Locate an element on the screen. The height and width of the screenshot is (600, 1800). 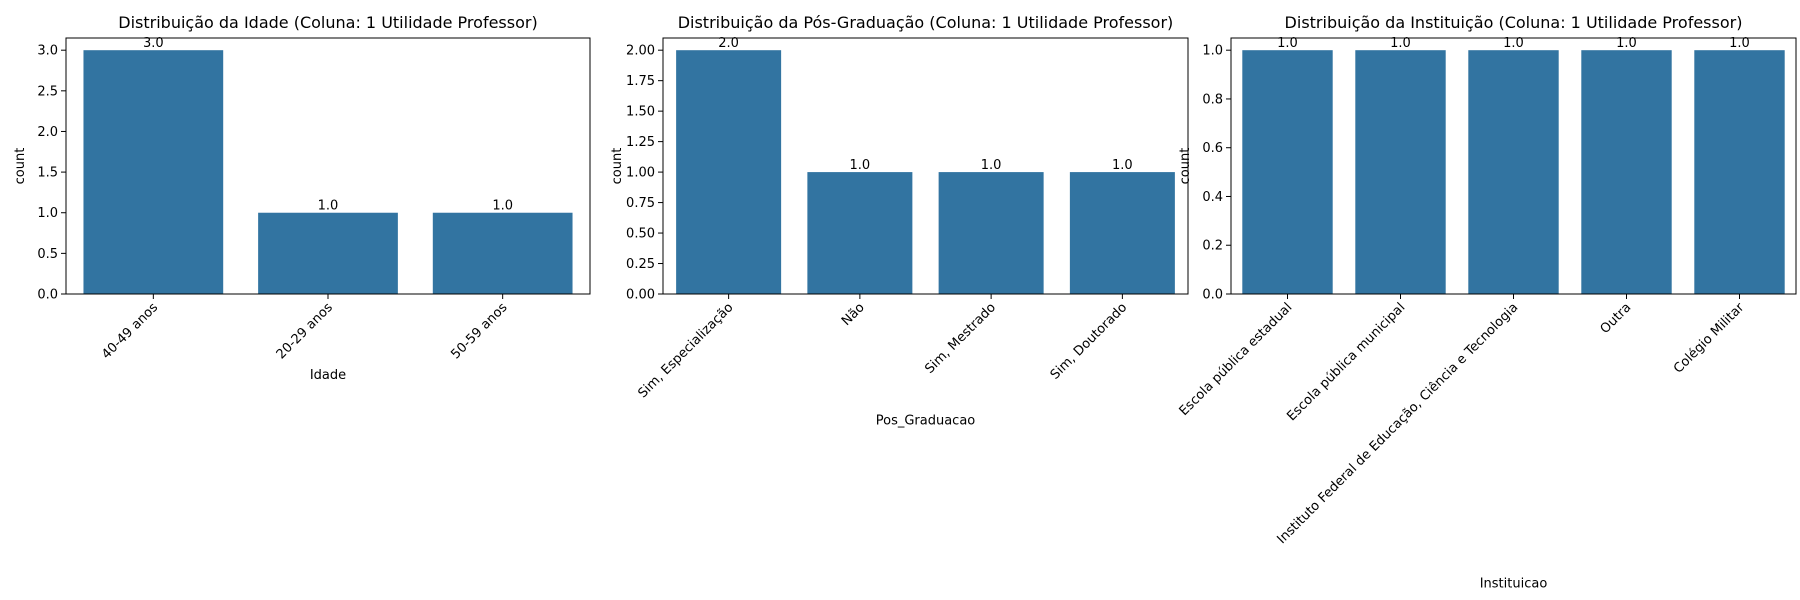
x-tick-label: Sim, Mestrado is located at coordinates (960, 338).